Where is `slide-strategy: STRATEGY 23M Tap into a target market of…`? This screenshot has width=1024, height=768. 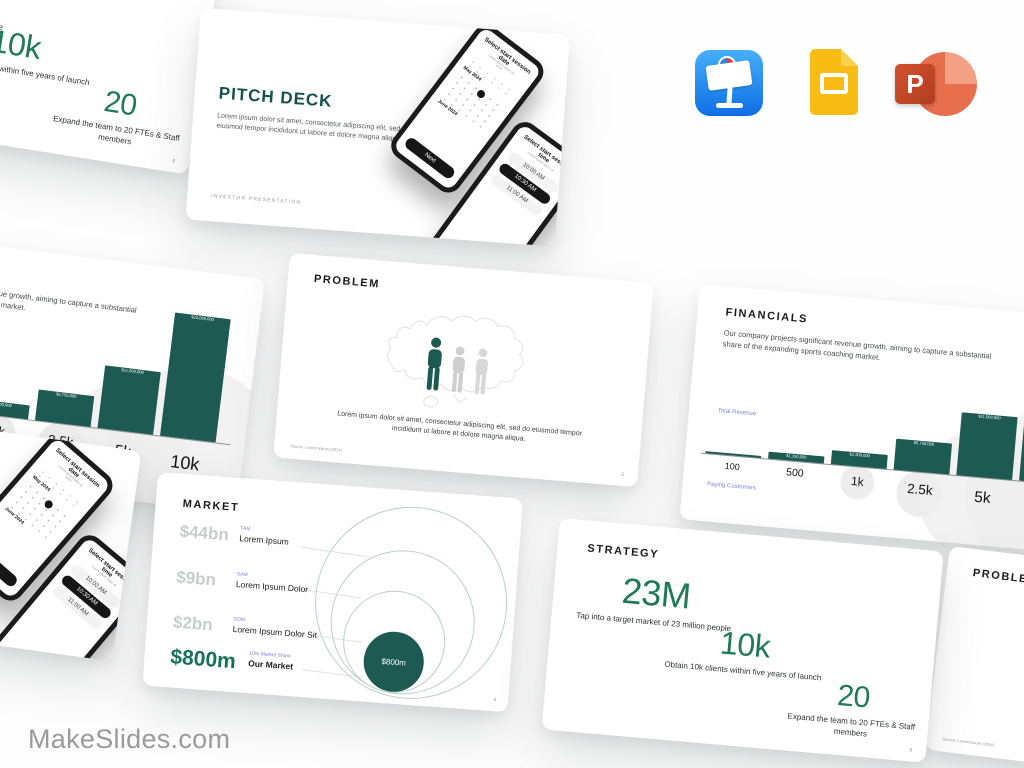
slide-strategy: STRATEGY 23M Tap into a target market of… is located at coordinates (742, 640).